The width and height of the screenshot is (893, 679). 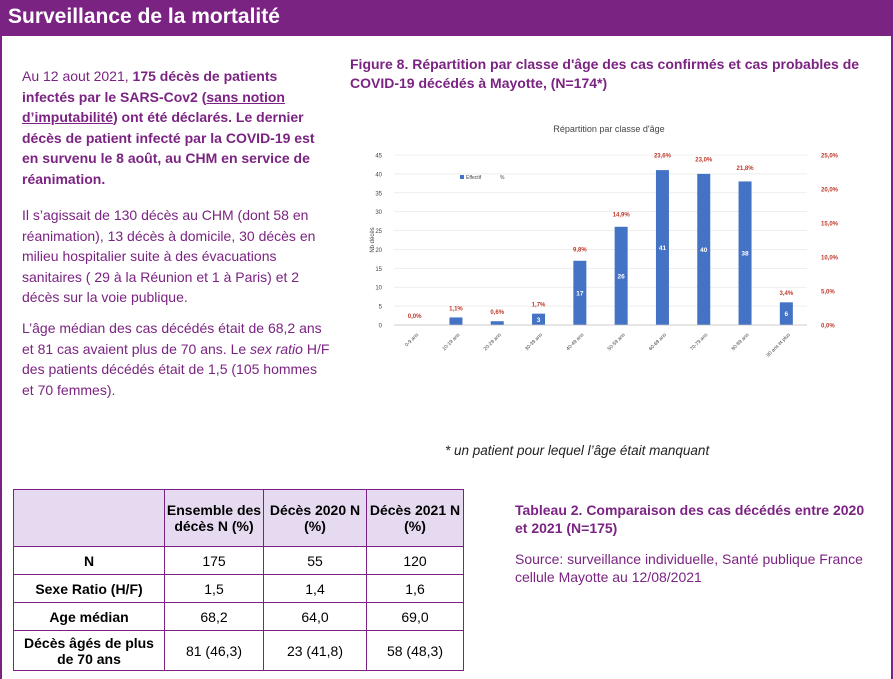 I want to click on bar-value-label: 6, so click(x=787, y=314).